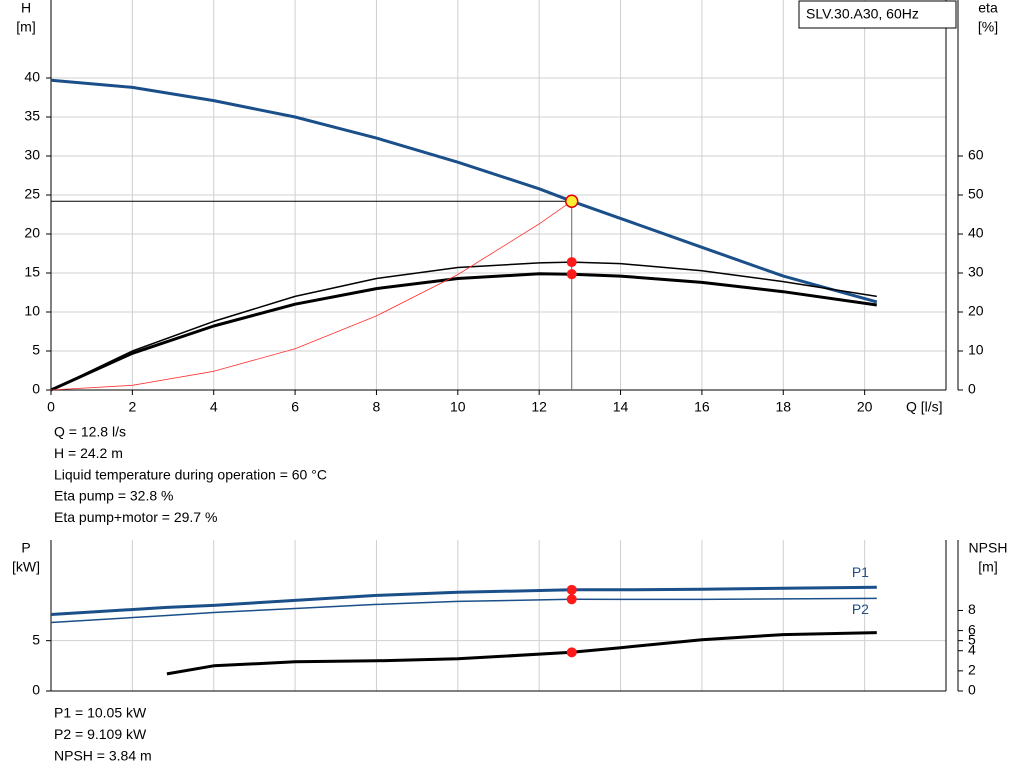 This screenshot has height=781, width=1024. What do you see at coordinates (132, 407) in the screenshot?
I see `x-tick-label: 2` at bounding box center [132, 407].